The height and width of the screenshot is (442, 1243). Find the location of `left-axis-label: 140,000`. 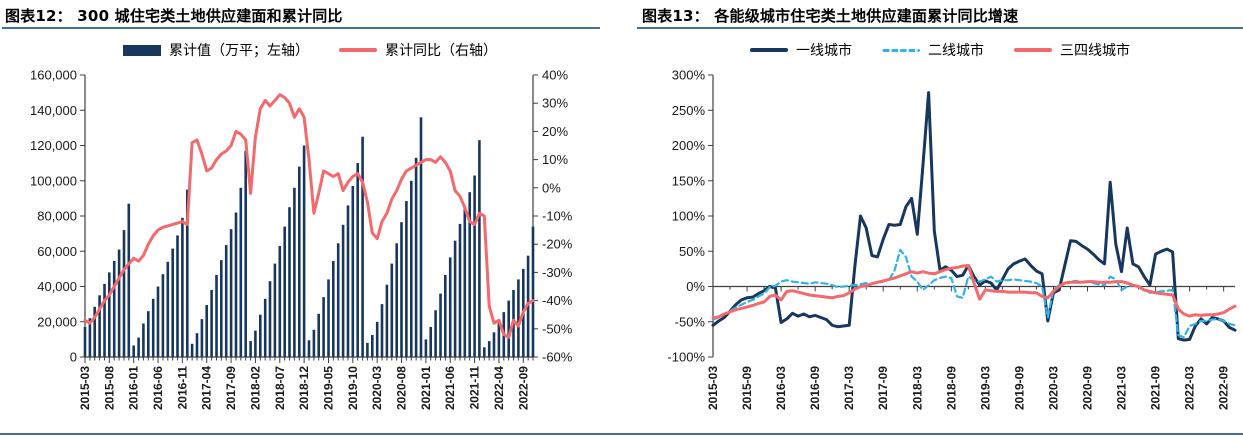

left-axis-label: 140,000 is located at coordinates (53, 110).